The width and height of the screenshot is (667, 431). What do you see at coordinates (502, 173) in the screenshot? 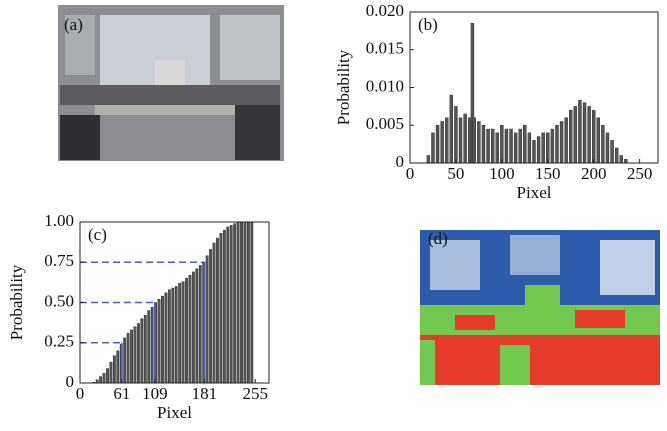
I see `x-tick-label: 100` at bounding box center [502, 173].